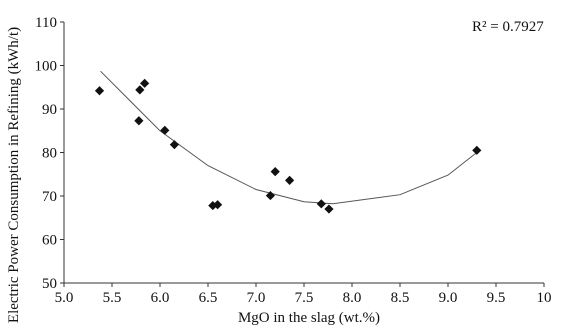 The width and height of the screenshot is (565, 327). I want to click on x-tick-label: 10, so click(544, 298).